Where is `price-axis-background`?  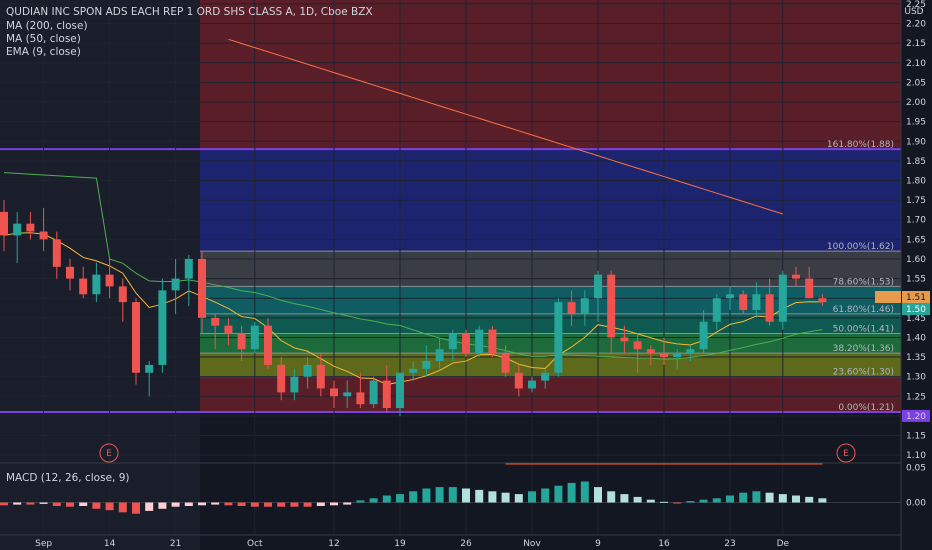
price-axis-background is located at coordinates (916, 275).